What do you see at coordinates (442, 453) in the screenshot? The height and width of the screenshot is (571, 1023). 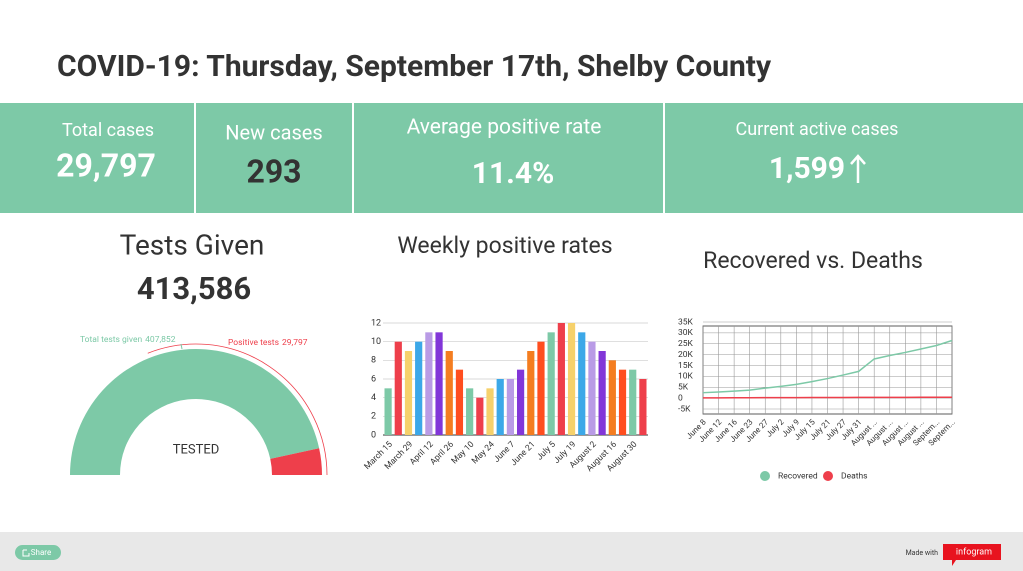 I see `x-tick-label: April 26` at bounding box center [442, 453].